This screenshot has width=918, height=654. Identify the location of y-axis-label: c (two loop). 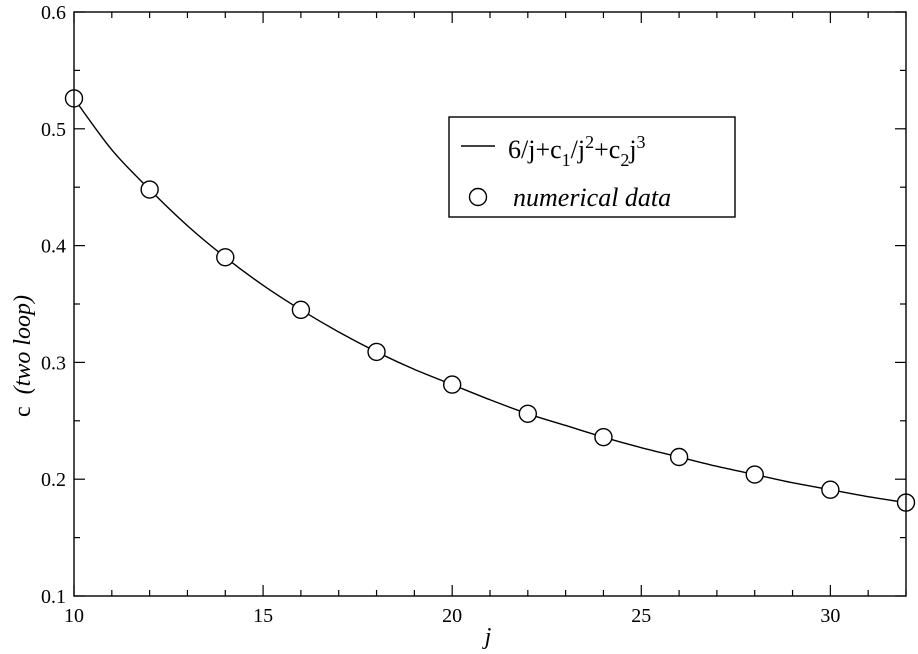
(23, 356).